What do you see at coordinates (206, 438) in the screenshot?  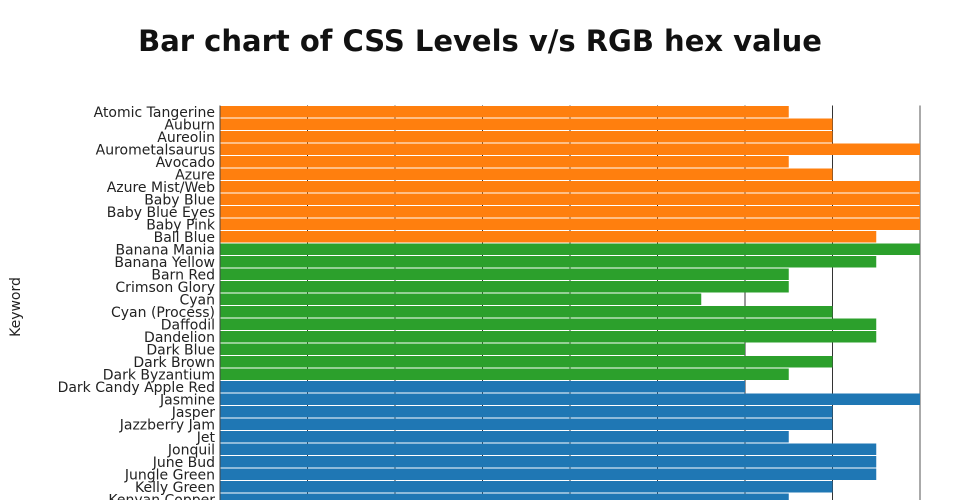 I see `y-tick-label: Jet` at bounding box center [206, 438].